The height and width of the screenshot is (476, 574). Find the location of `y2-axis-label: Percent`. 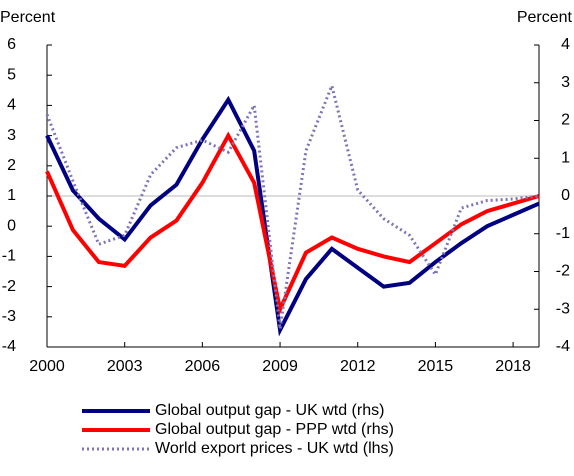

y2-axis-label: Percent is located at coordinates (545, 17).